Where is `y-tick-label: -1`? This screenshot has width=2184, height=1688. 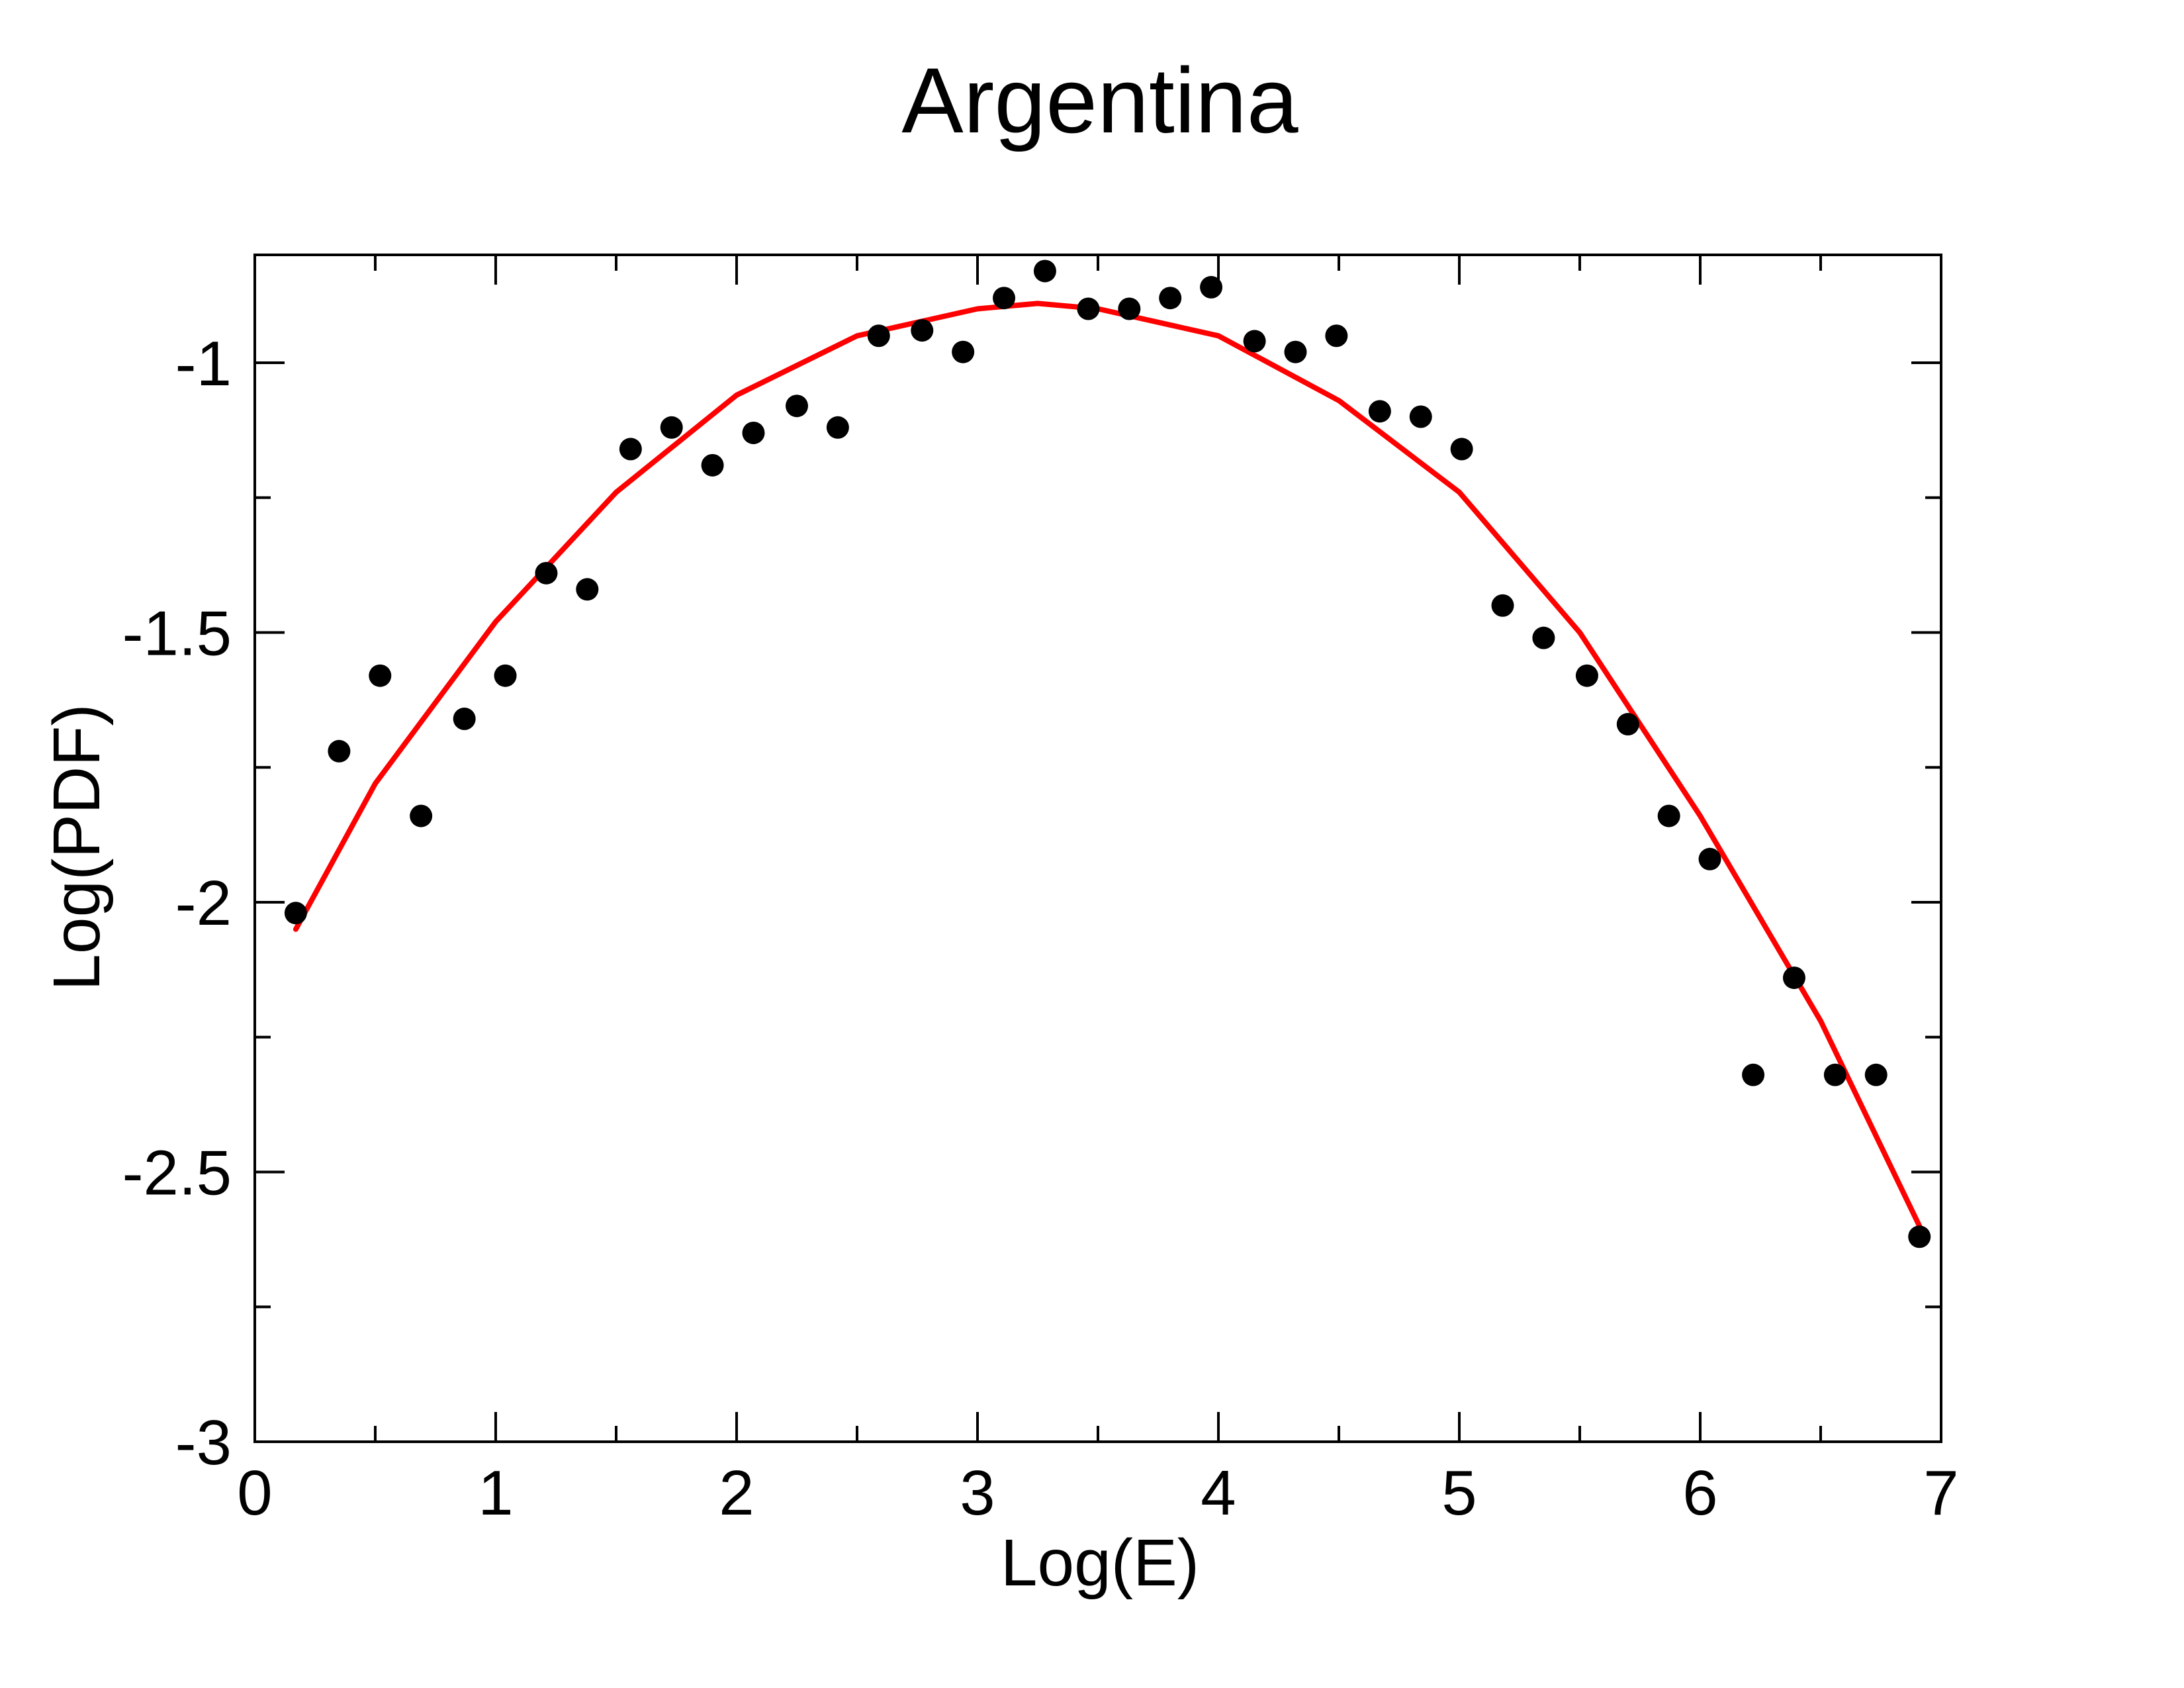 y-tick-label: -1 is located at coordinates (203, 363).